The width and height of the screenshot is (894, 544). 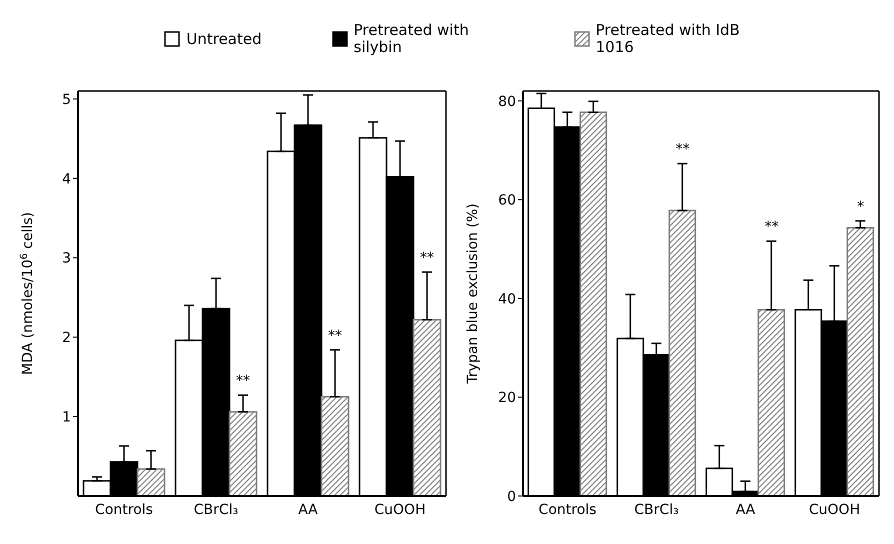 I want to click on y-tick-label: 1, so click(x=66, y=418).